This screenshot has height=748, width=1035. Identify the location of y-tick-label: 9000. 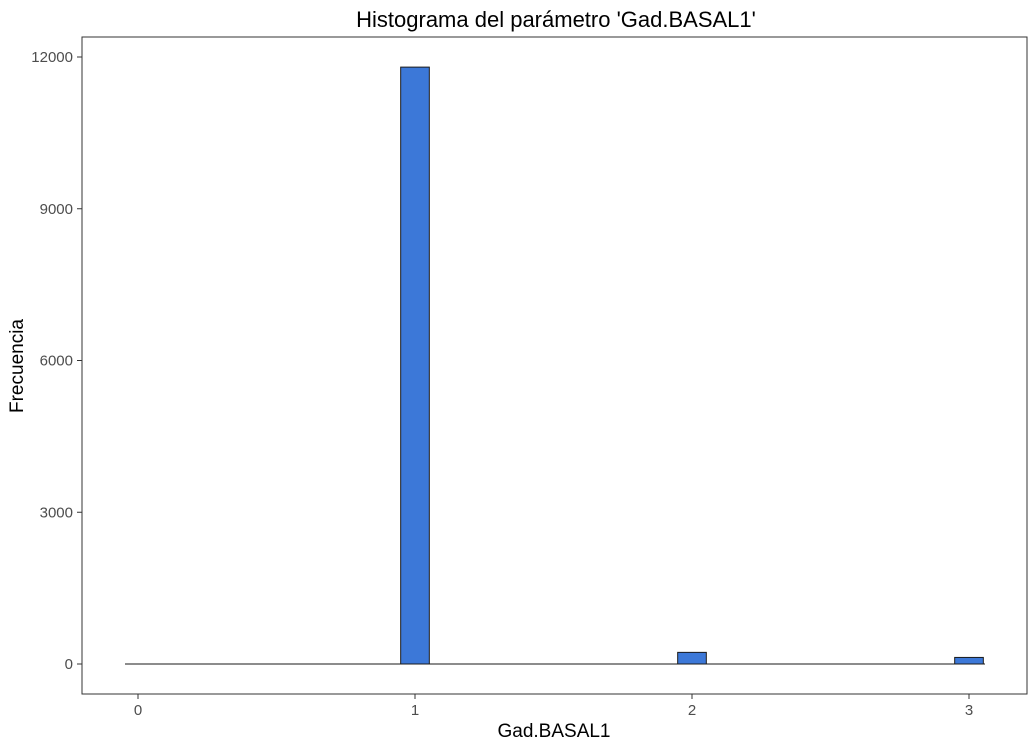
(56, 209).